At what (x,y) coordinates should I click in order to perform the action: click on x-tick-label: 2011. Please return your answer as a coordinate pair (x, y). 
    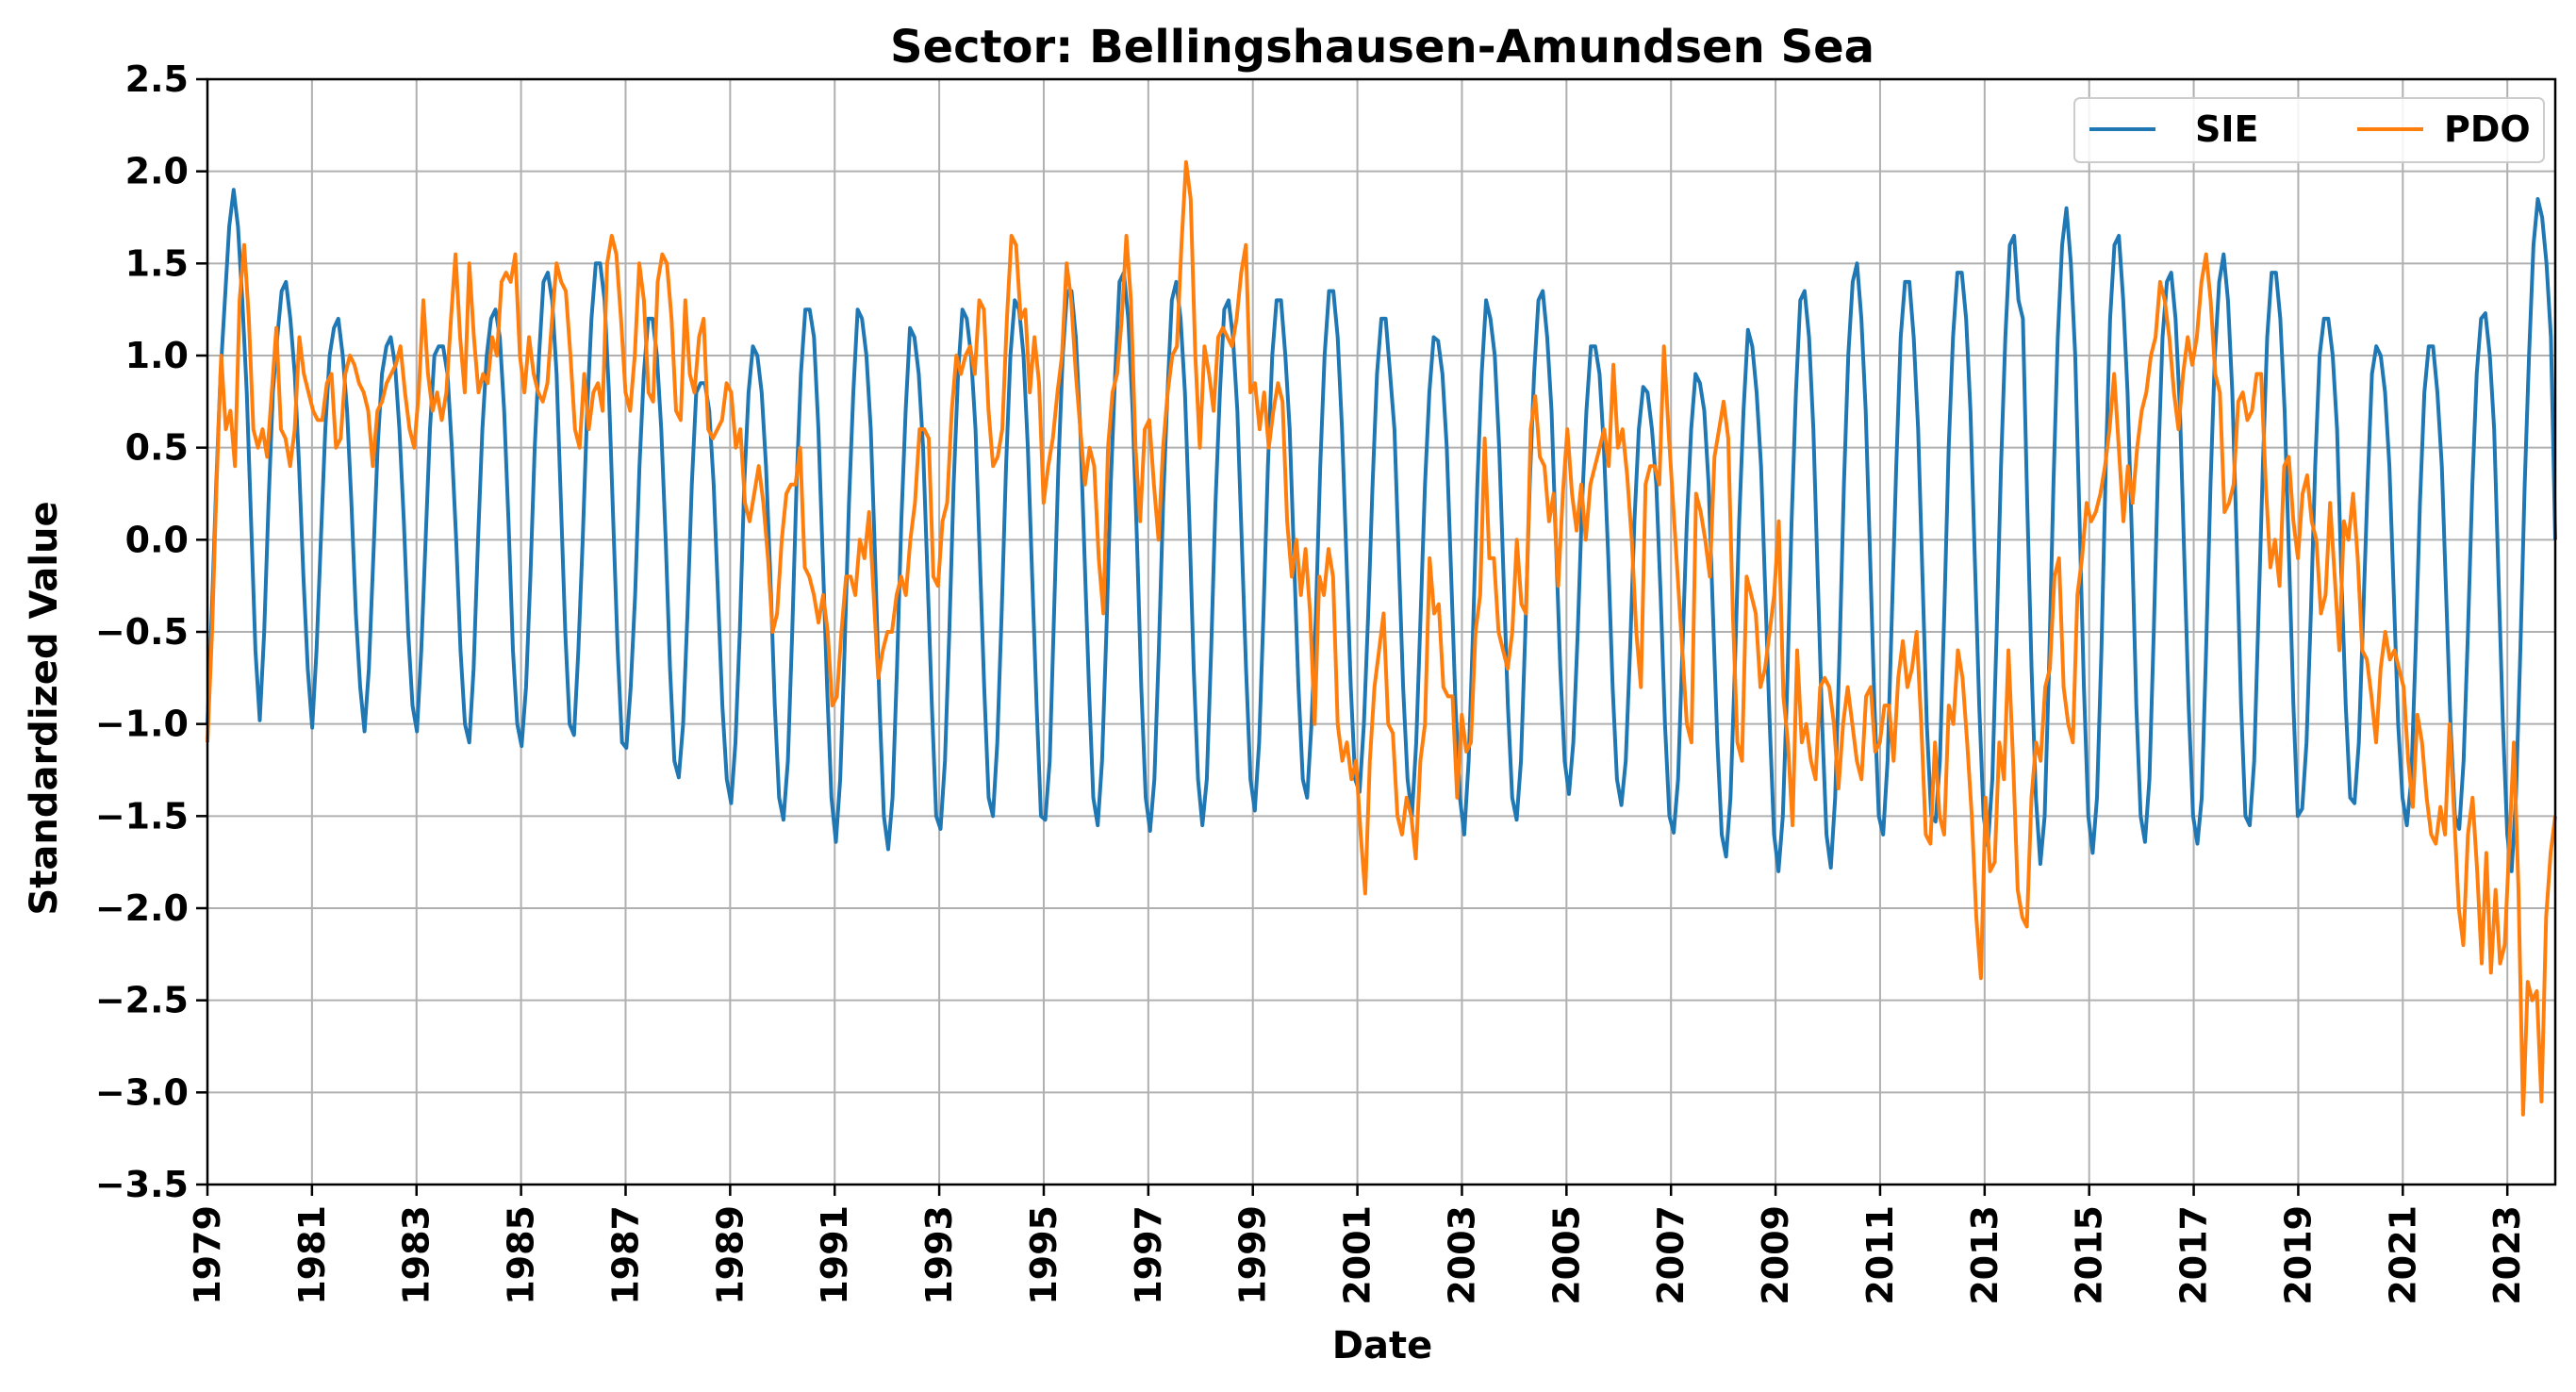
    Looking at the image, I should click on (1880, 1255).